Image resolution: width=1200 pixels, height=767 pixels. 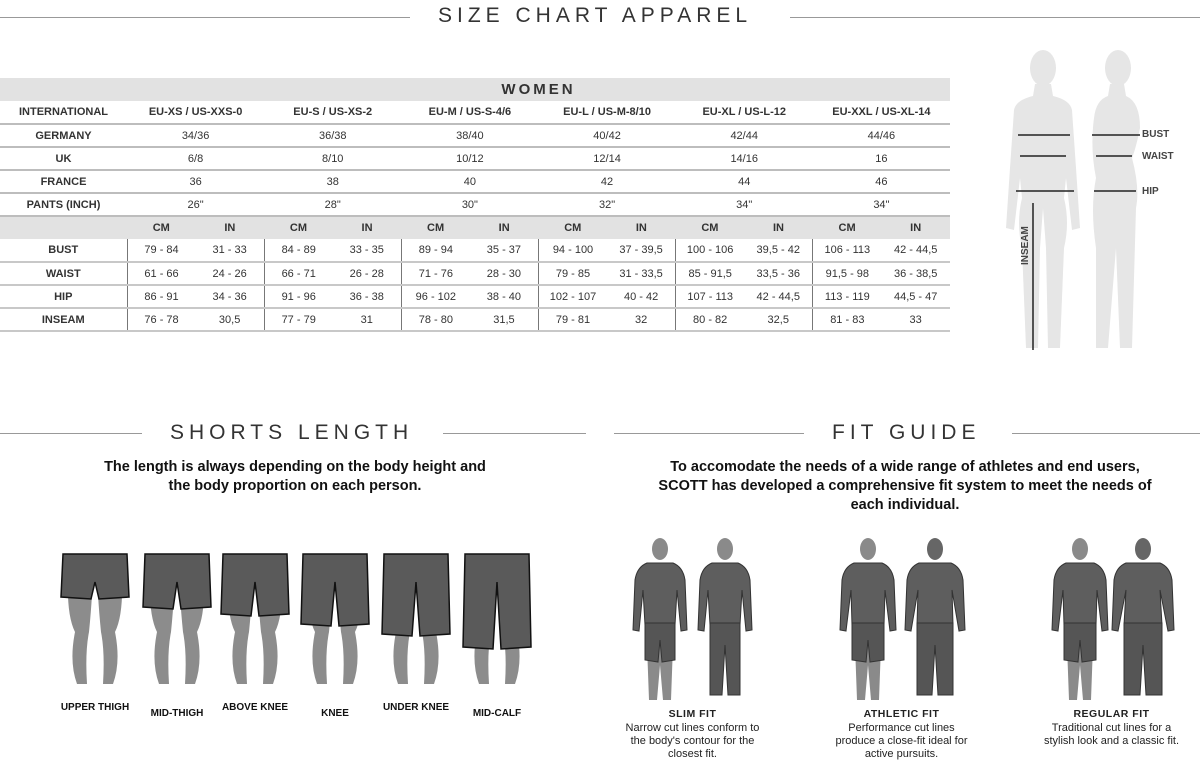 What do you see at coordinates (641, 320) in the screenshot?
I see `table-cell-in: 32` at bounding box center [641, 320].